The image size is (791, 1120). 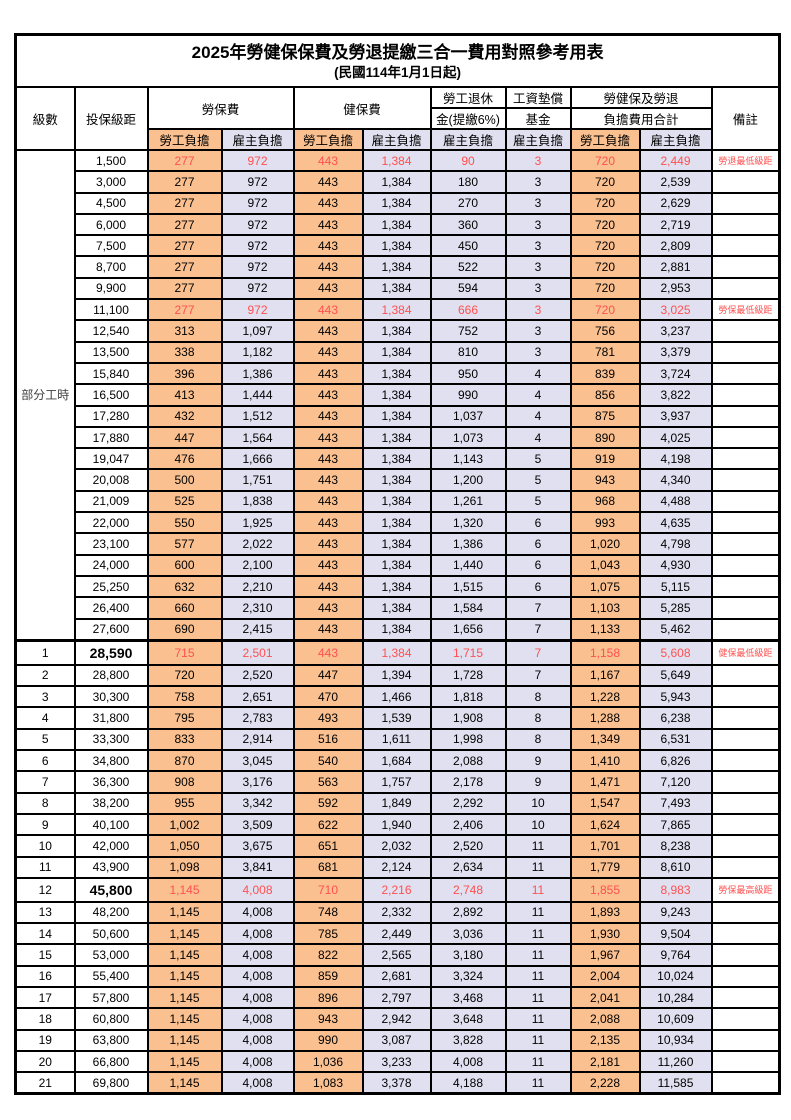 I want to click on cell-health-employer: 2,565, so click(x=396, y=955).